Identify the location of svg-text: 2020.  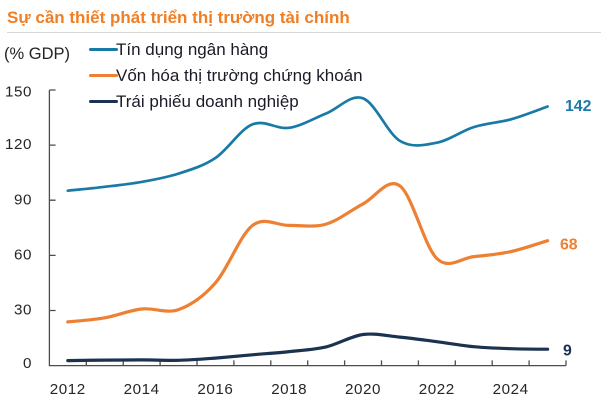
(363, 389).